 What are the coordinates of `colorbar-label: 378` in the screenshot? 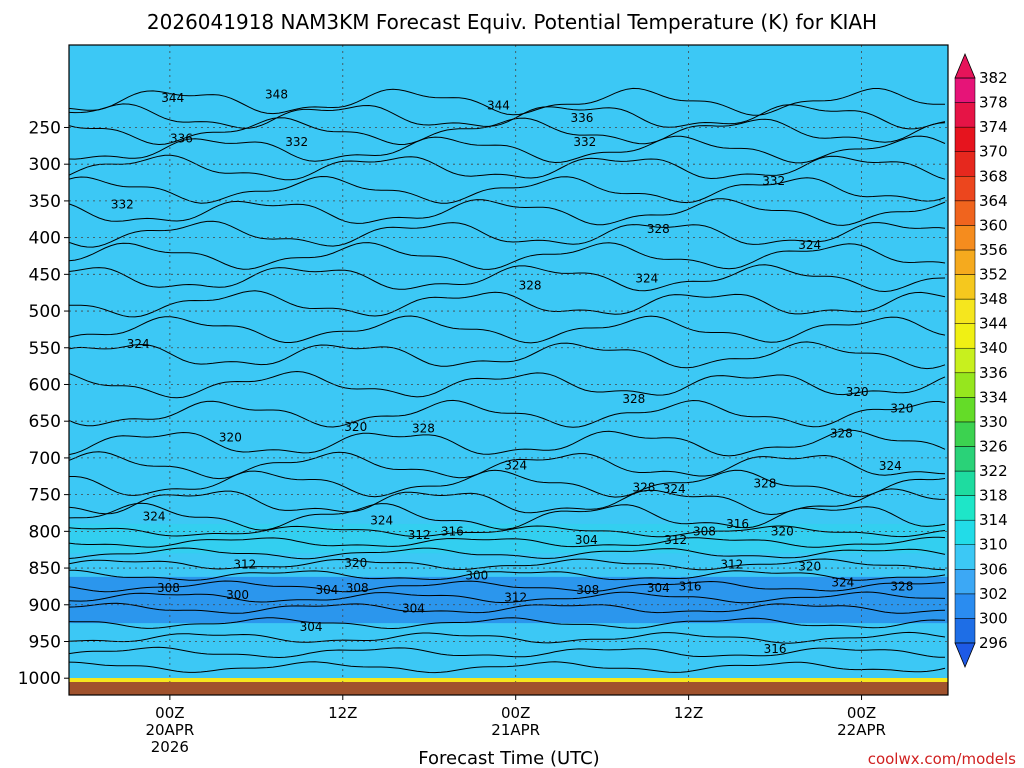 It's located at (993, 103).